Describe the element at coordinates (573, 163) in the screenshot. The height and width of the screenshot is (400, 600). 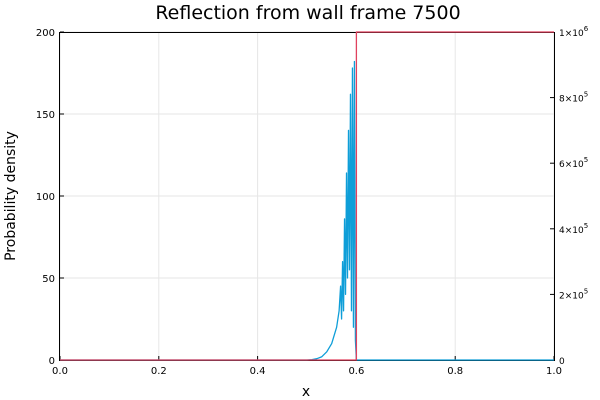
I see `y2-tick-label: 6×10⁵` at that location.